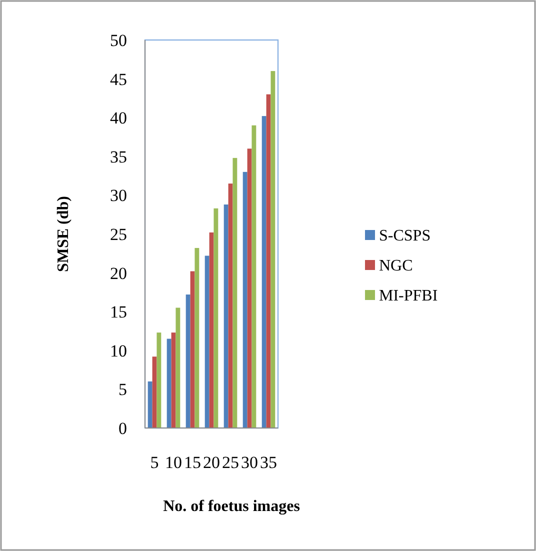 The image size is (536, 551). I want to click on legend-label: NGC, so click(396, 266).